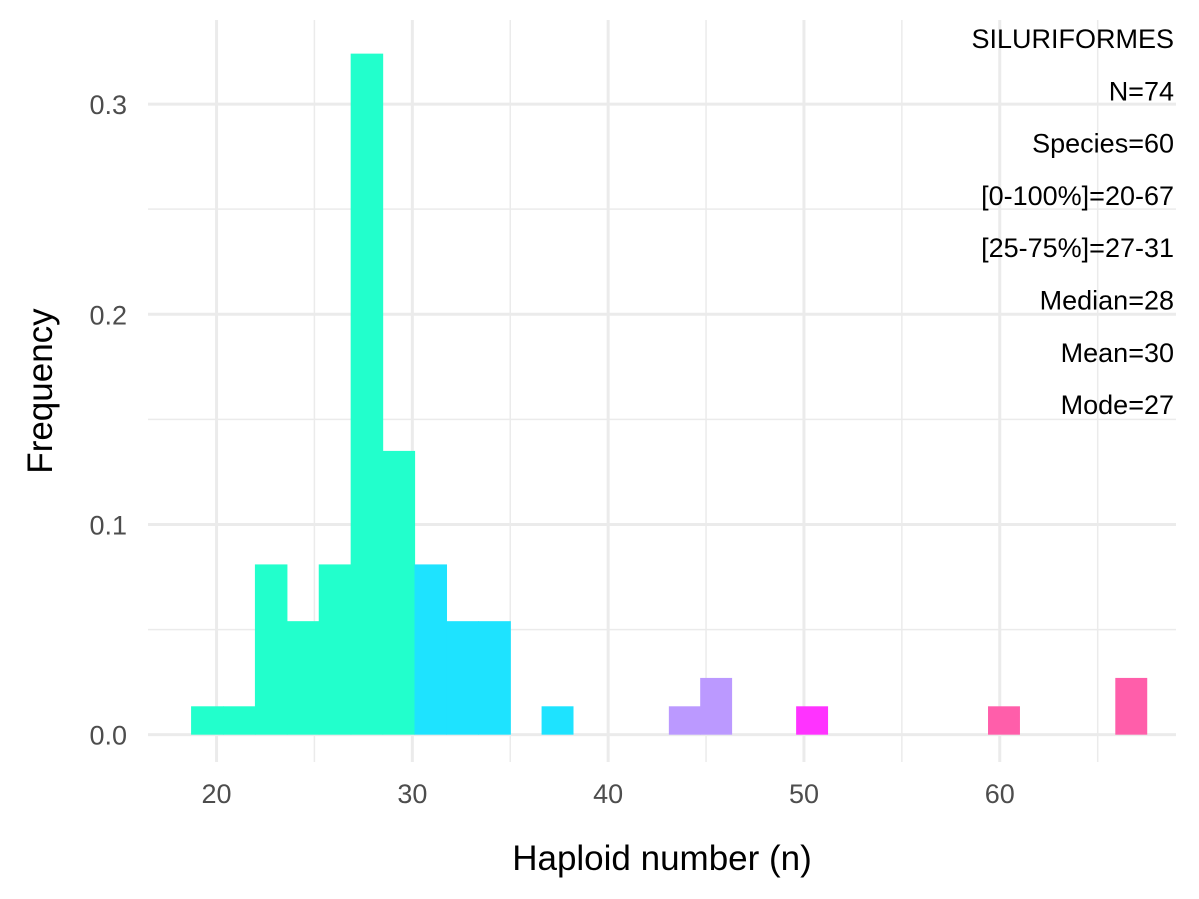 This screenshot has width=1199, height=899. Describe the element at coordinates (108, 420) in the screenshot. I see `y-axis-tick-labels: 0.0 0.1 0.2 0.3` at that location.